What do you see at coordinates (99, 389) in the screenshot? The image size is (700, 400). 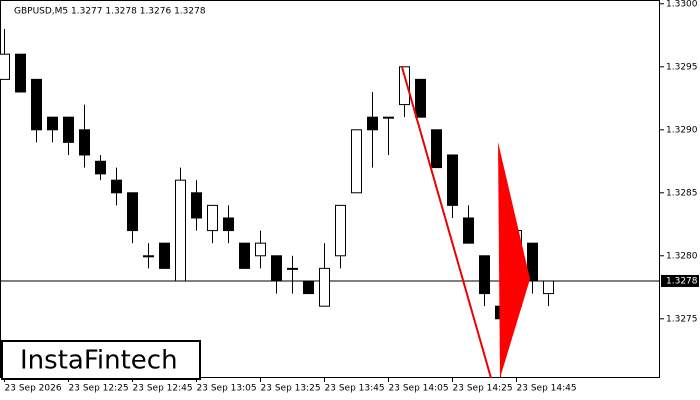 I see `x-tick-label: 23 Sep 12:25` at bounding box center [99, 389].